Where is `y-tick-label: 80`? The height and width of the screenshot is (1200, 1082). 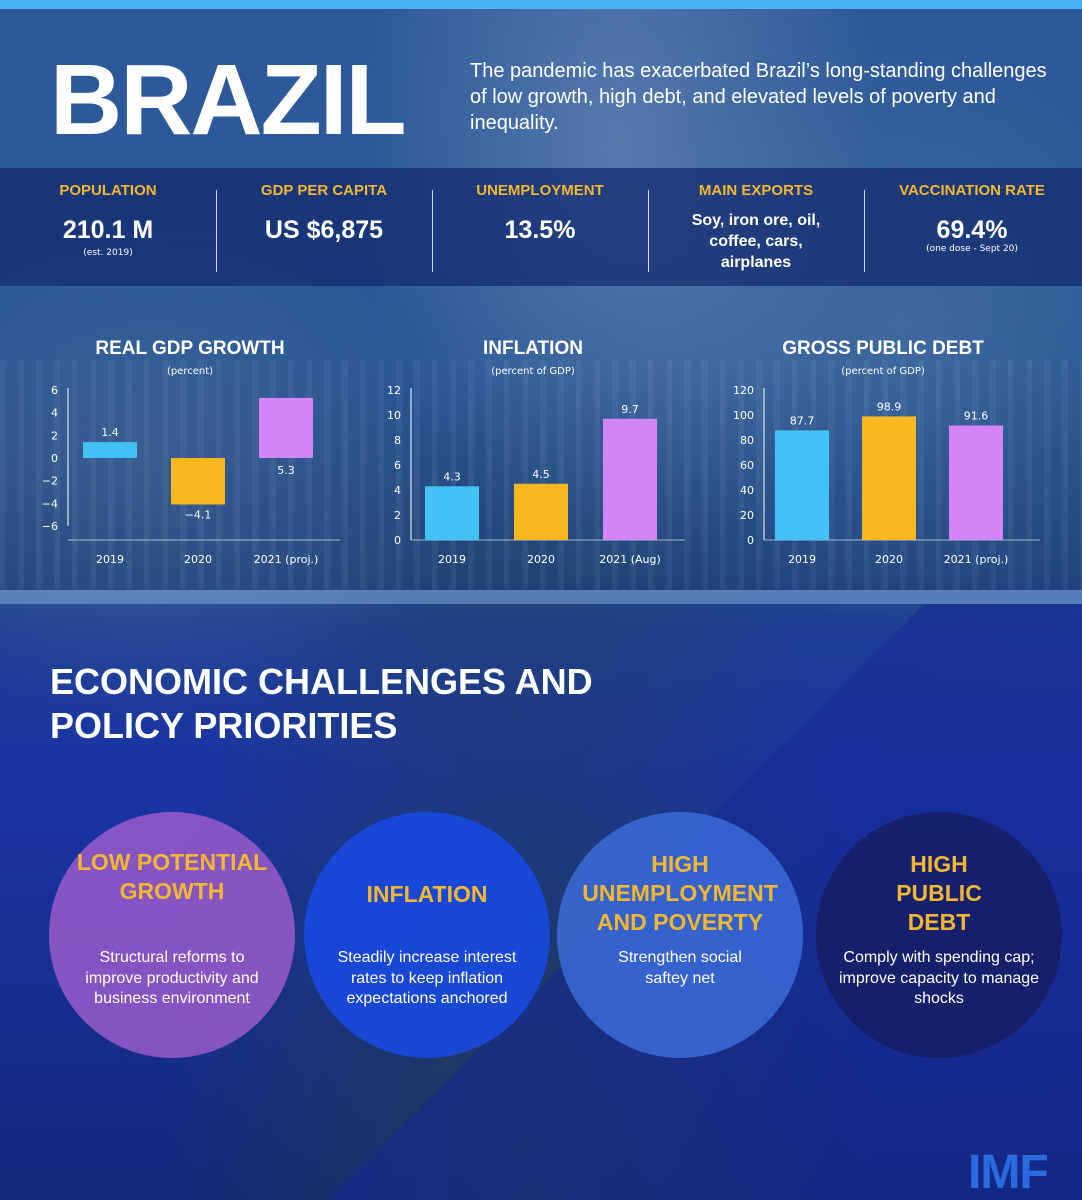
y-tick-label: 80 is located at coordinates (747, 440).